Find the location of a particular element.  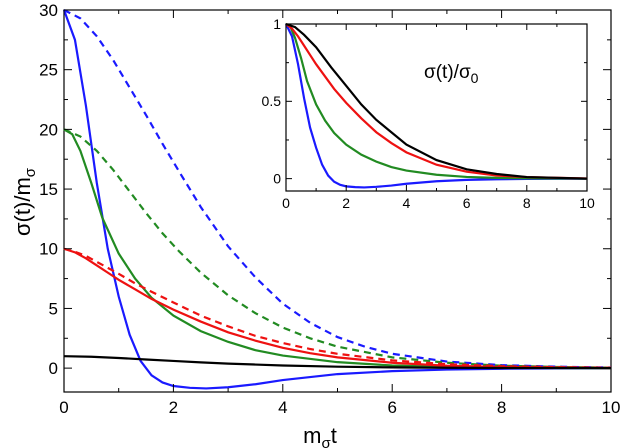

main-y-tick-label: 20 is located at coordinates (48, 129).